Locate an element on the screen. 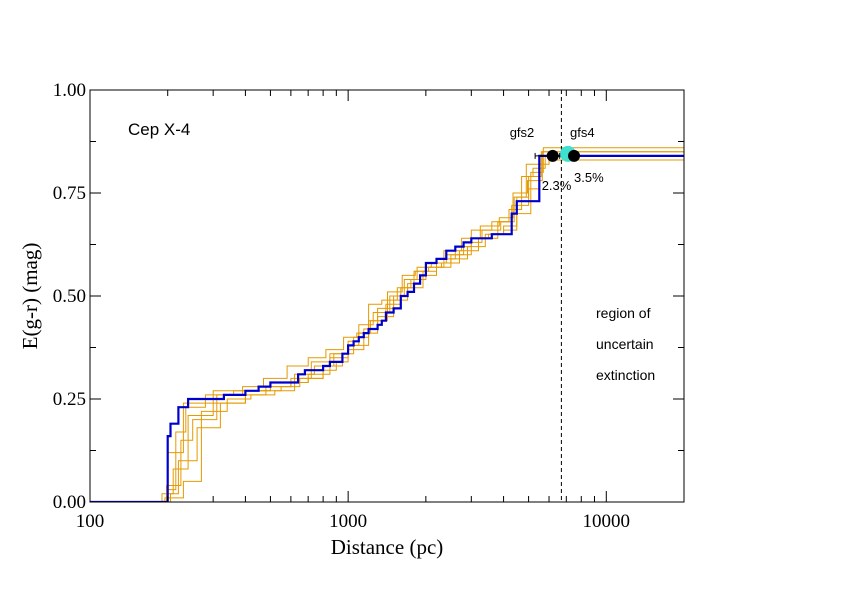  gfs2-percent-label: 2.3% is located at coordinates (557, 185).